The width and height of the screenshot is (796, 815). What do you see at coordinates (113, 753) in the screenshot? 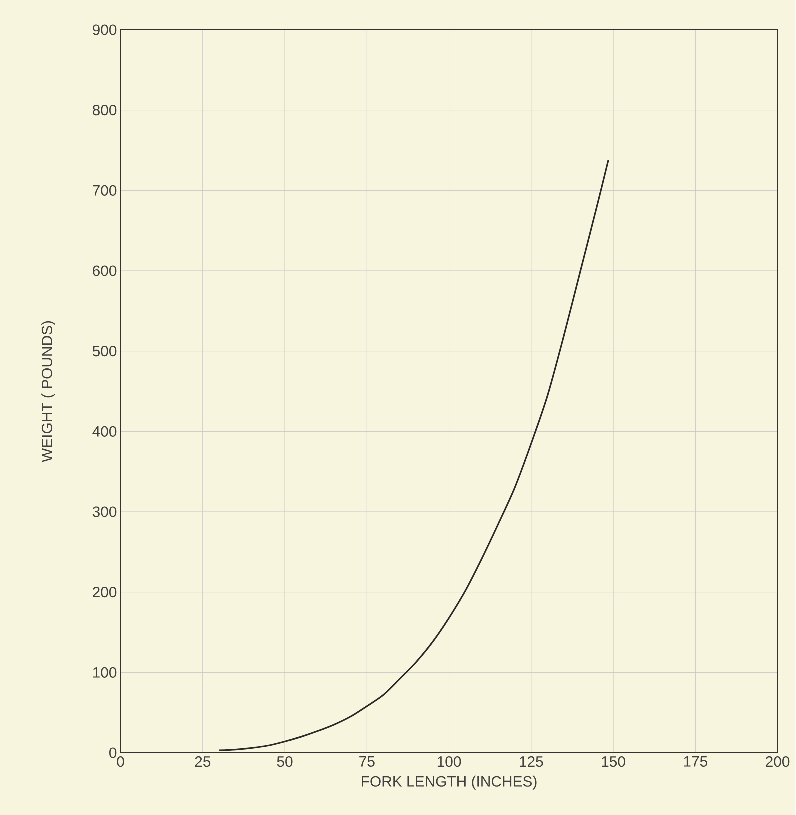
I see `y-tick-label: 0` at bounding box center [113, 753].